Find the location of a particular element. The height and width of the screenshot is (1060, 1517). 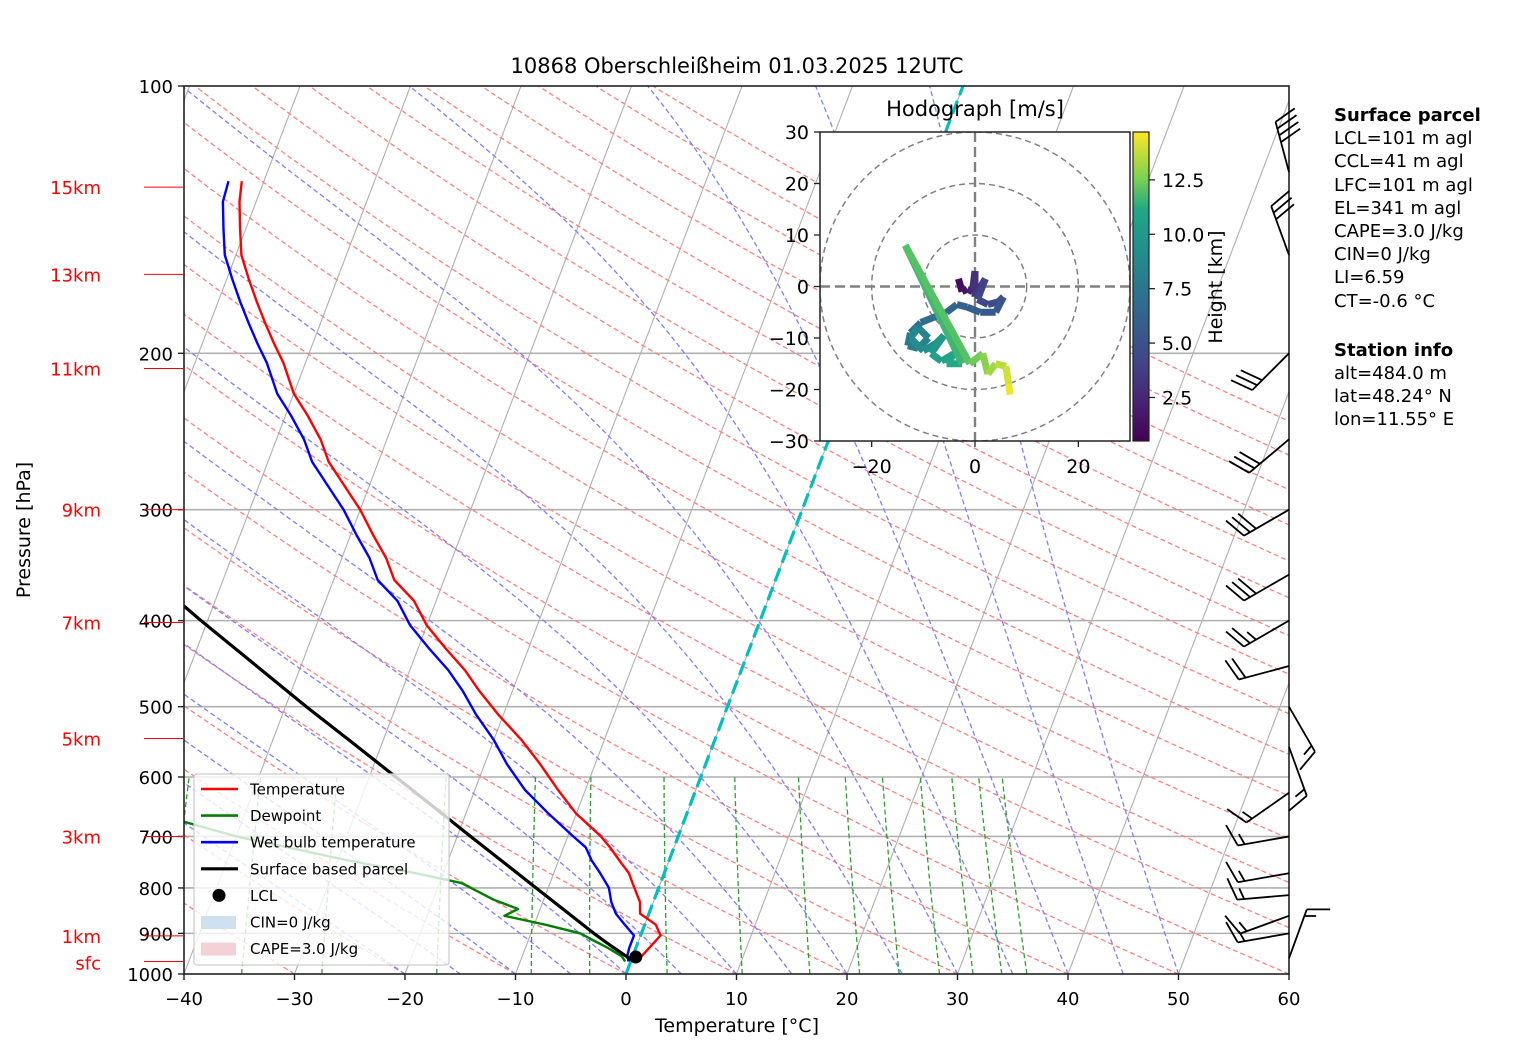

x-tick-label: −10 is located at coordinates (516, 999).